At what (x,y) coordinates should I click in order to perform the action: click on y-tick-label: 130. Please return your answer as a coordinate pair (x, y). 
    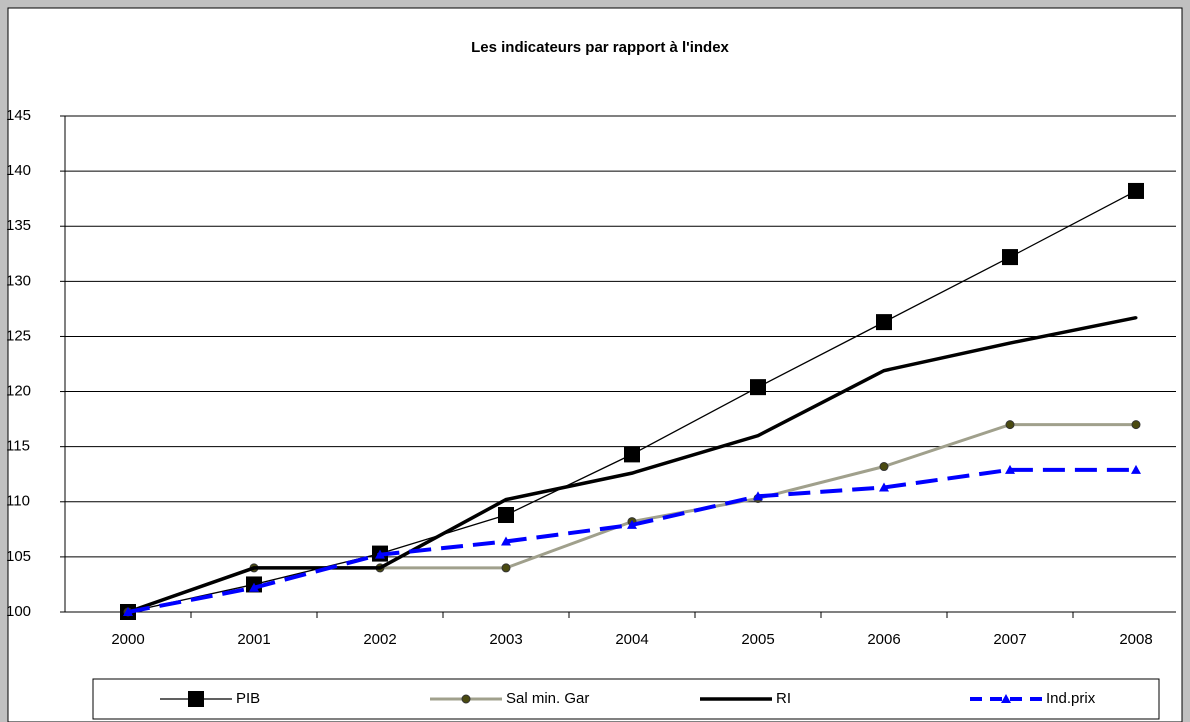
    Looking at the image, I should click on (18, 280).